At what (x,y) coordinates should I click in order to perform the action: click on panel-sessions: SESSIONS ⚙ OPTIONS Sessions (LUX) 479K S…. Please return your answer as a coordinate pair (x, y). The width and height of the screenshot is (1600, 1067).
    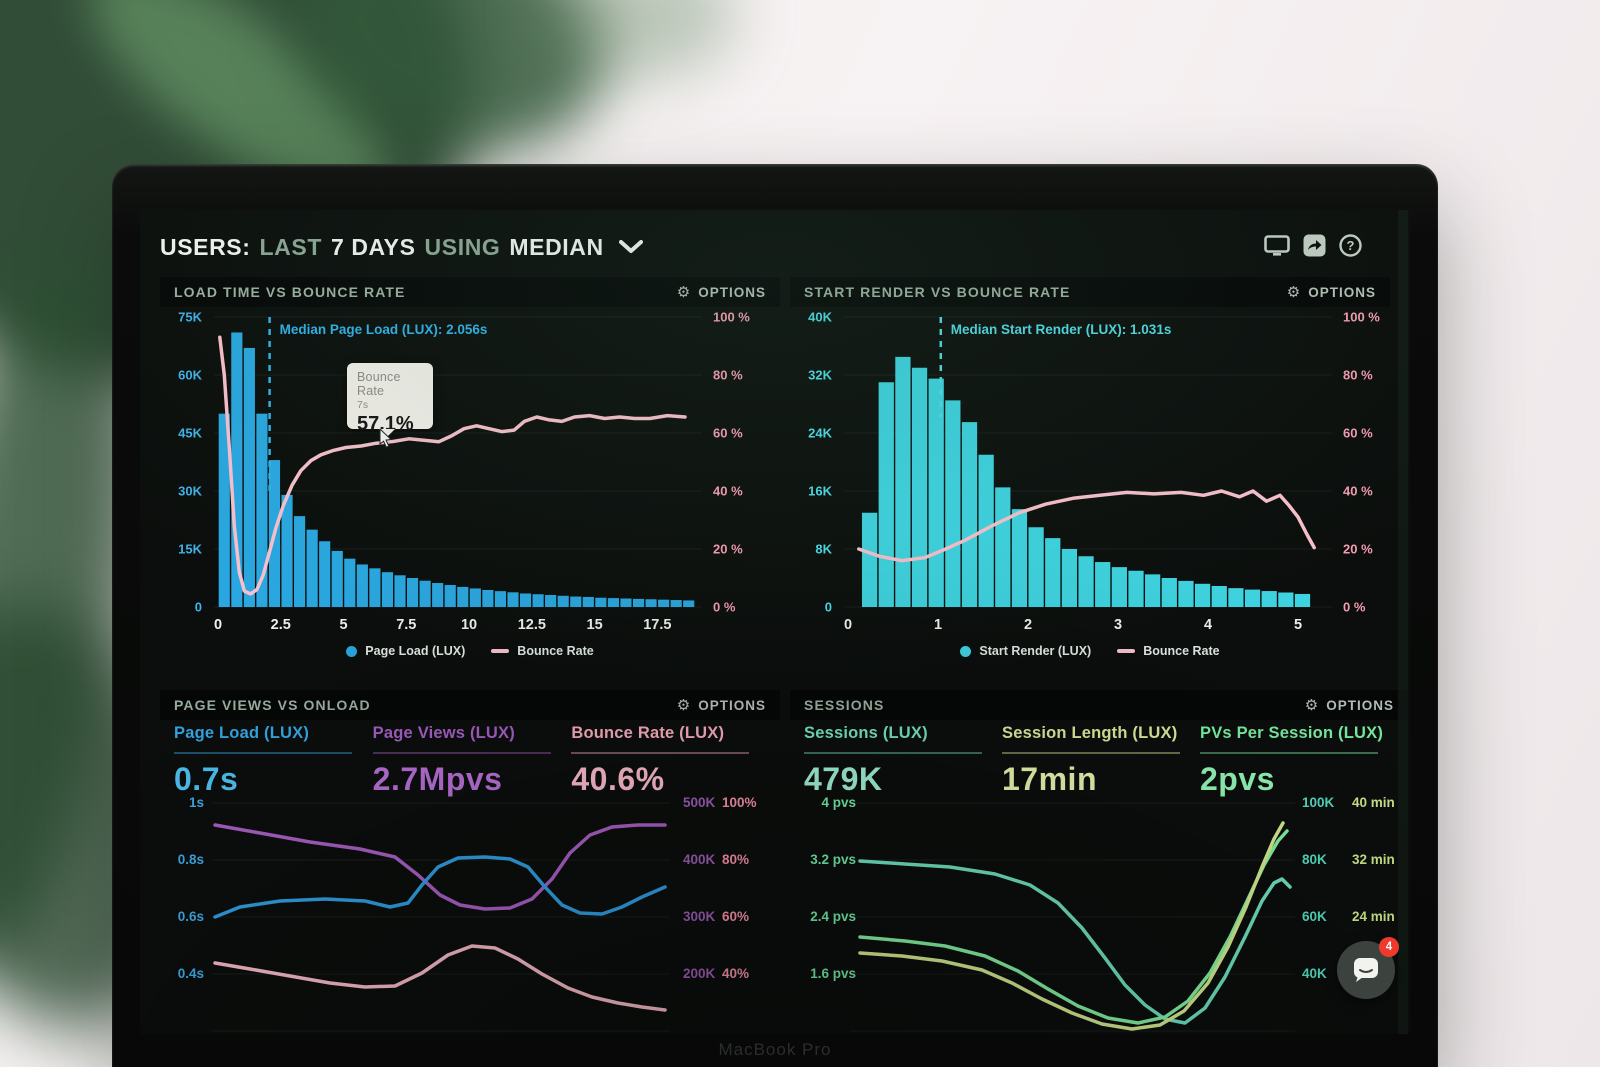
    Looking at the image, I should click on (1099, 862).